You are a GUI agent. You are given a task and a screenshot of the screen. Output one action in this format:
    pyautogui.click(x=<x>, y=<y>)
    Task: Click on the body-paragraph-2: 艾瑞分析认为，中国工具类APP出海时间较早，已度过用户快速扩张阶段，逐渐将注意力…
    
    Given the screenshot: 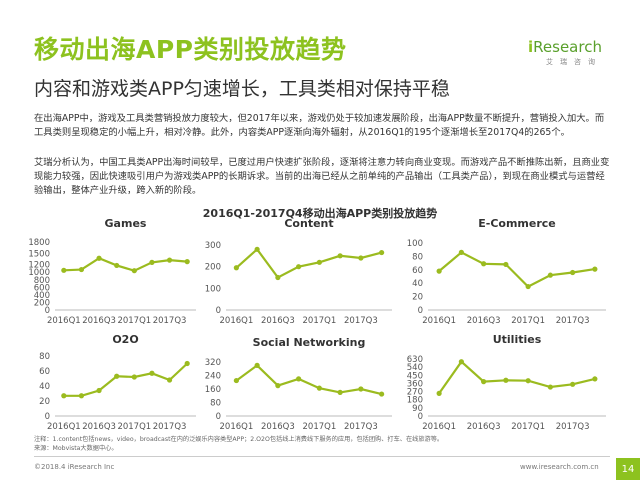 What is the action you would take?
    pyautogui.click(x=322, y=176)
    